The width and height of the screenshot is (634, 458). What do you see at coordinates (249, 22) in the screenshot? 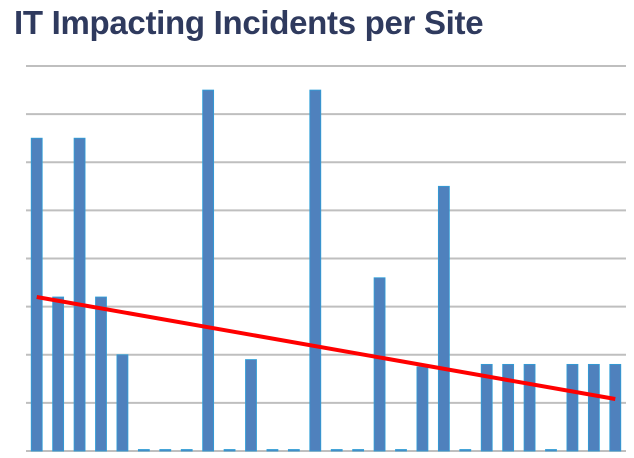
I see `chart-title: IT Impacting Incidents per Site` at bounding box center [249, 22].